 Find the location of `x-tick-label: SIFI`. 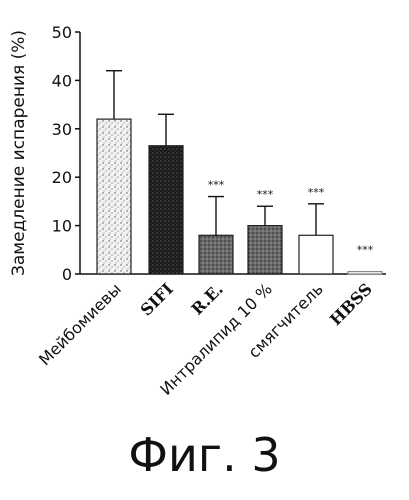

x-tick-label: SIFI is located at coordinates (157, 299).